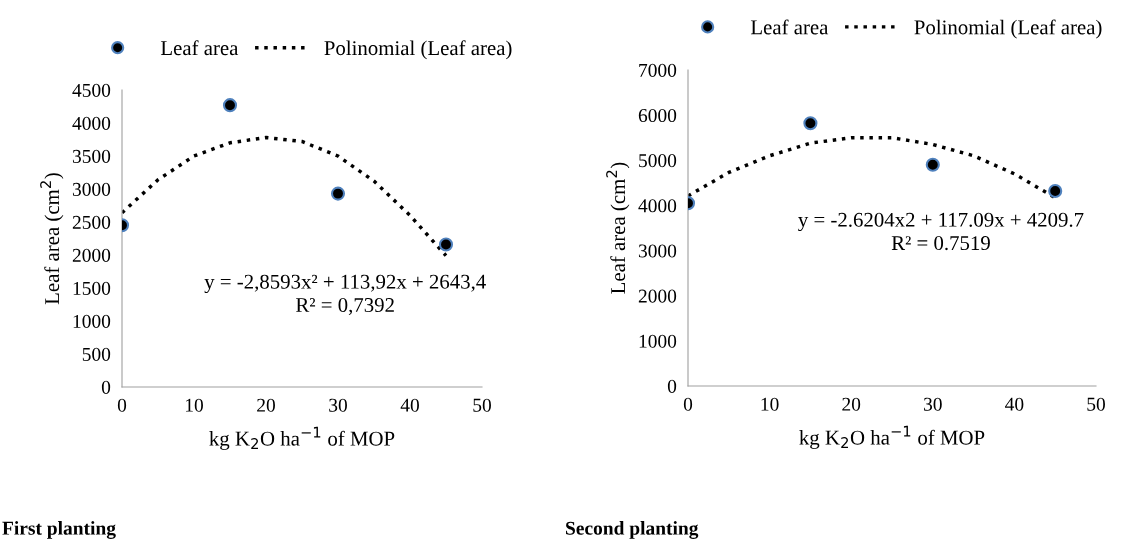 This screenshot has width=1129, height=542. I want to click on annotation: R² = 0,7392, so click(345, 306).